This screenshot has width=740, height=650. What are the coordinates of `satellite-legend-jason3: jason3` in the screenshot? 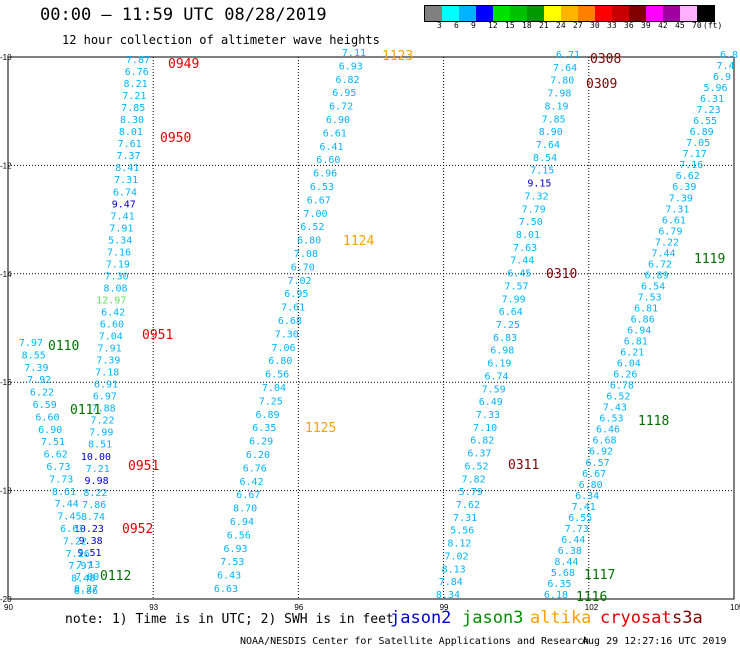 It's located at (493, 618).